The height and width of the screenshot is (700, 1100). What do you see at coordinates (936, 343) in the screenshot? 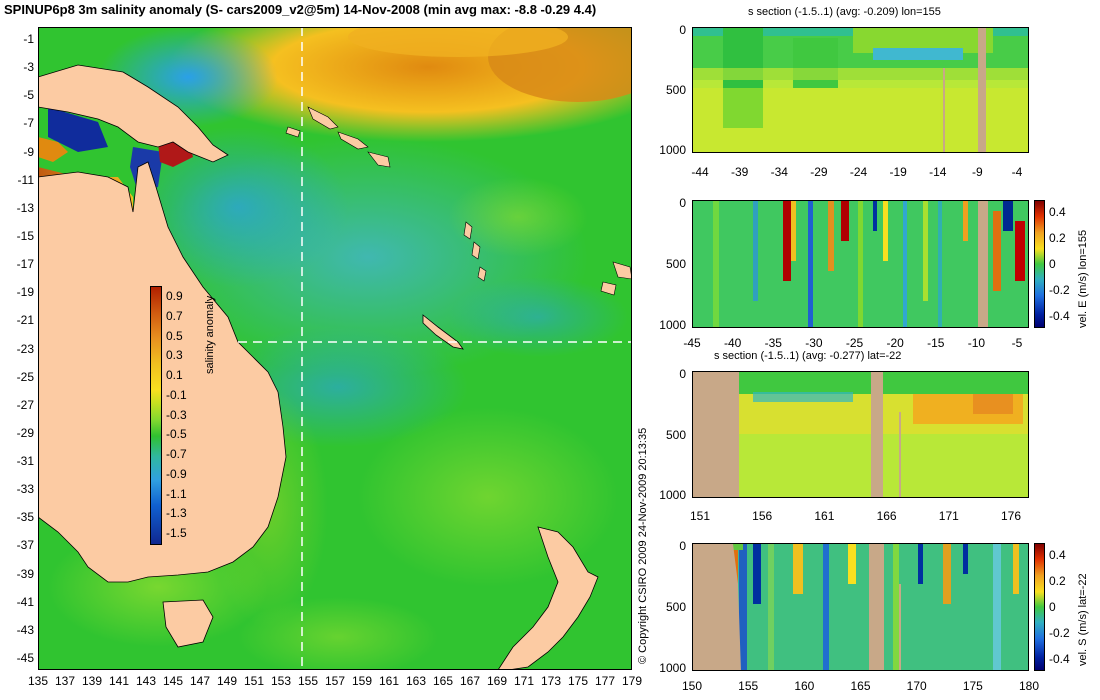
I see `panel-v-lon-xtick: -15` at bounding box center [936, 343].